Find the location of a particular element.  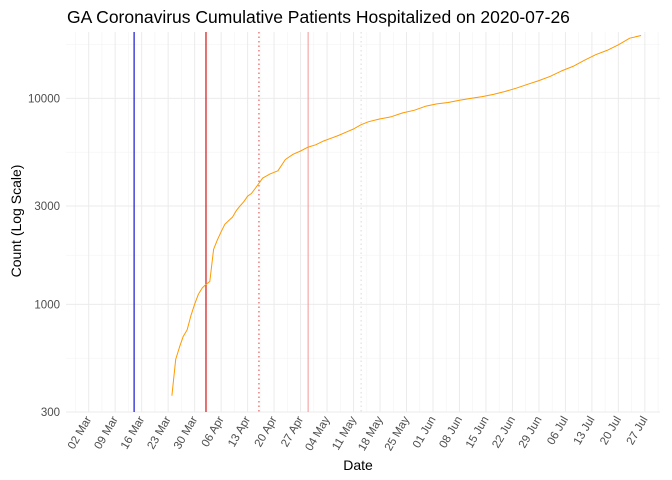

x-tick-label: 18 May is located at coordinates (370, 433).